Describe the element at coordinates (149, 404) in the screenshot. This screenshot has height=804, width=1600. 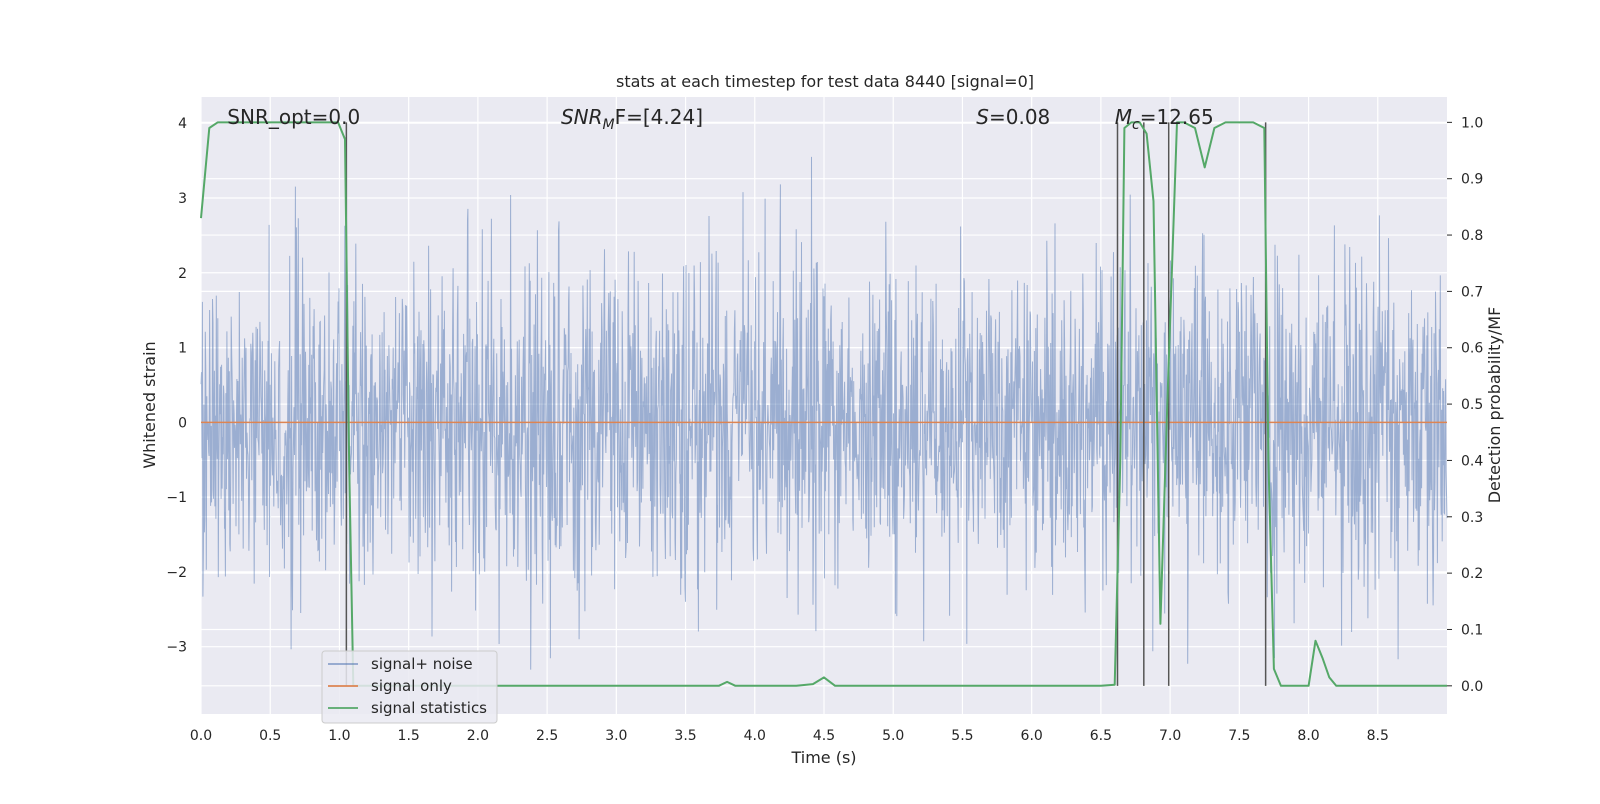
I see `y-left-axis-label: Whitened strain` at that location.